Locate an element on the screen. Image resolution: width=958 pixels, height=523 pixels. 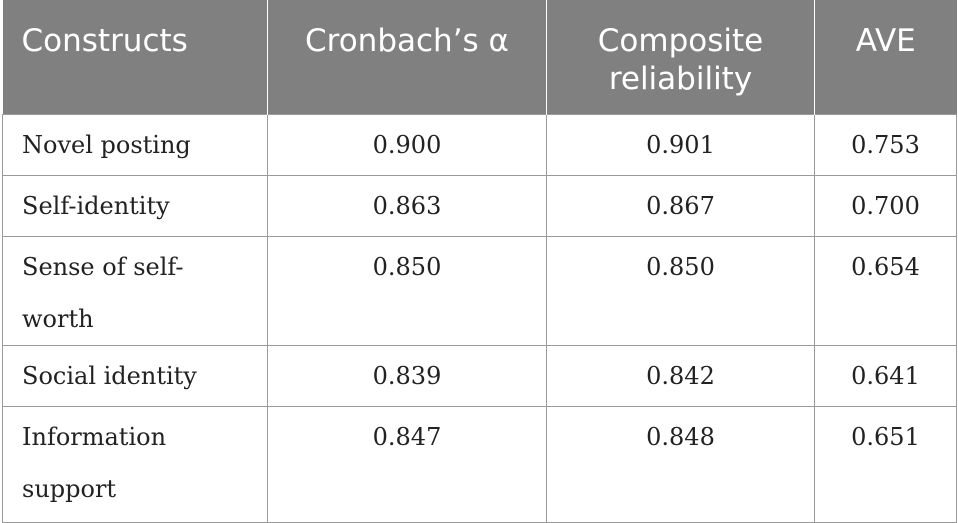
cell-composite: 0.867 is located at coordinates (680, 205).